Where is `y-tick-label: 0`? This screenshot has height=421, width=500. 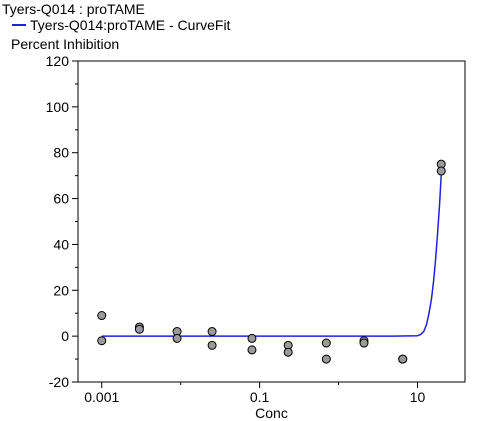
y-tick-label: 0 is located at coordinates (65, 336).